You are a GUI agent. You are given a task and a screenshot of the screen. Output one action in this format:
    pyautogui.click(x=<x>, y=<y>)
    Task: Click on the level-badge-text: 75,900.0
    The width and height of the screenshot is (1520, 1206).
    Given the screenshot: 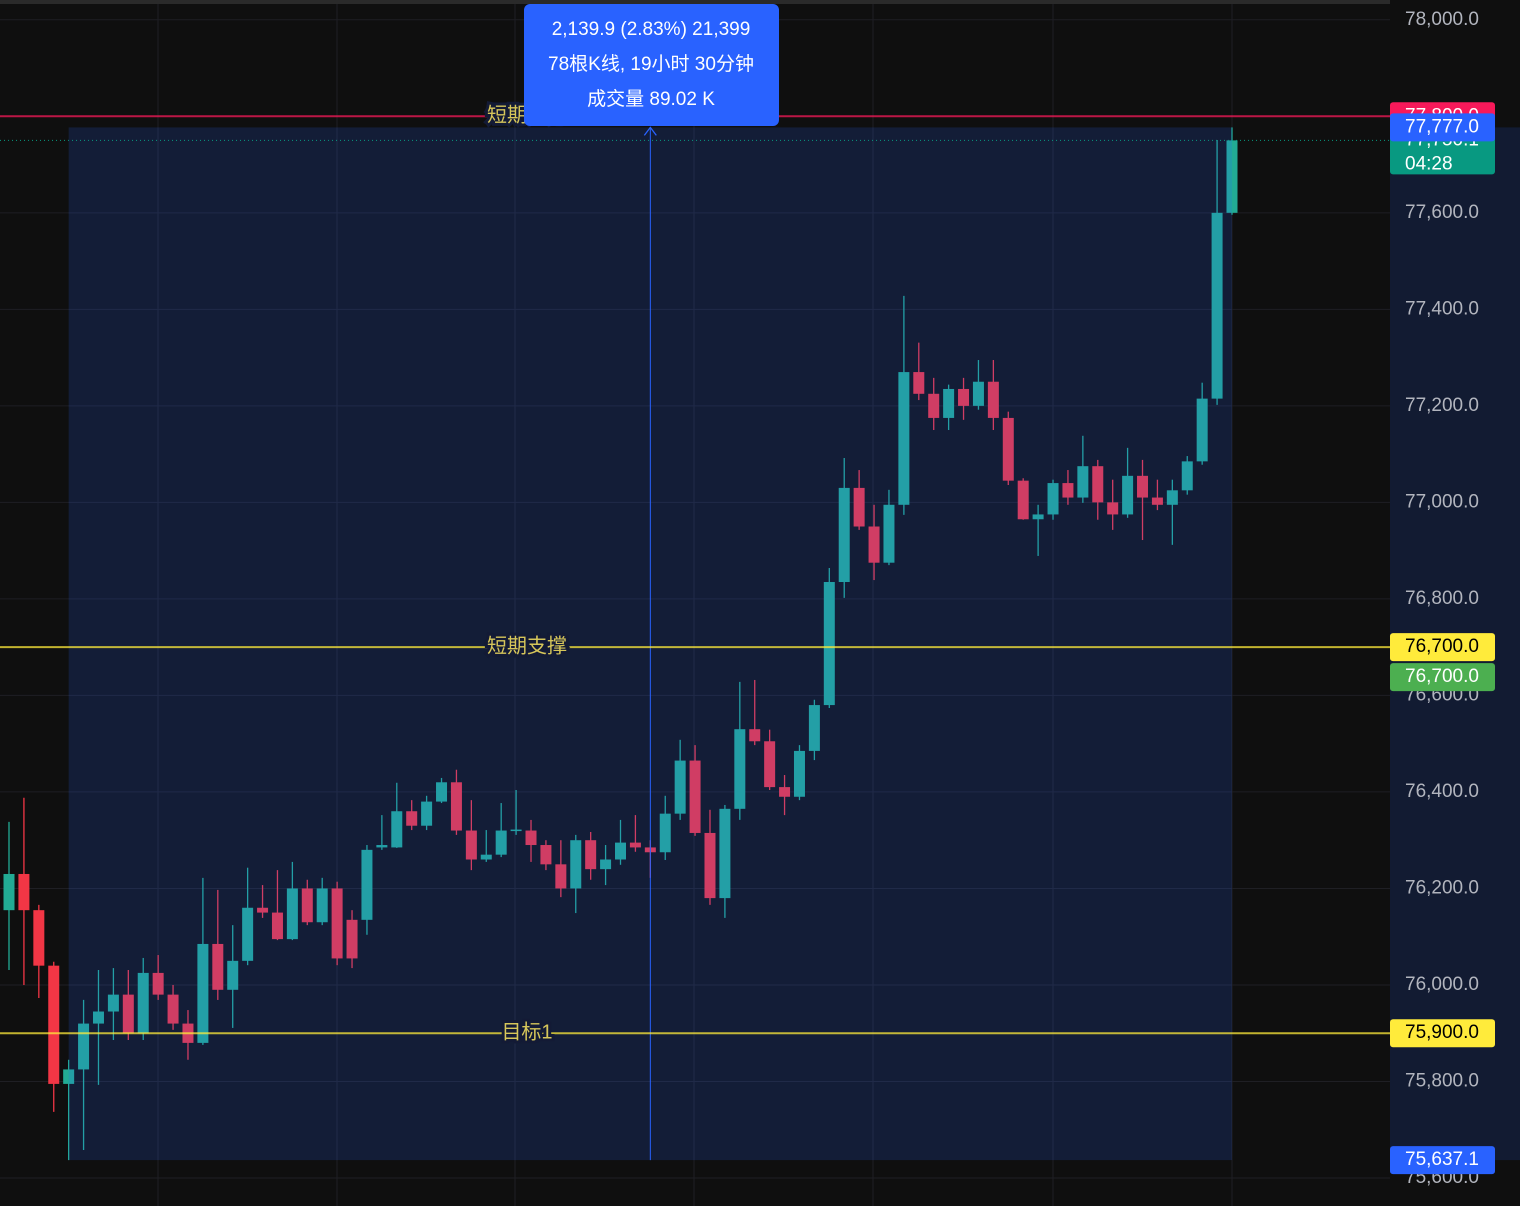 What is the action you would take?
    pyautogui.click(x=1442, y=1032)
    